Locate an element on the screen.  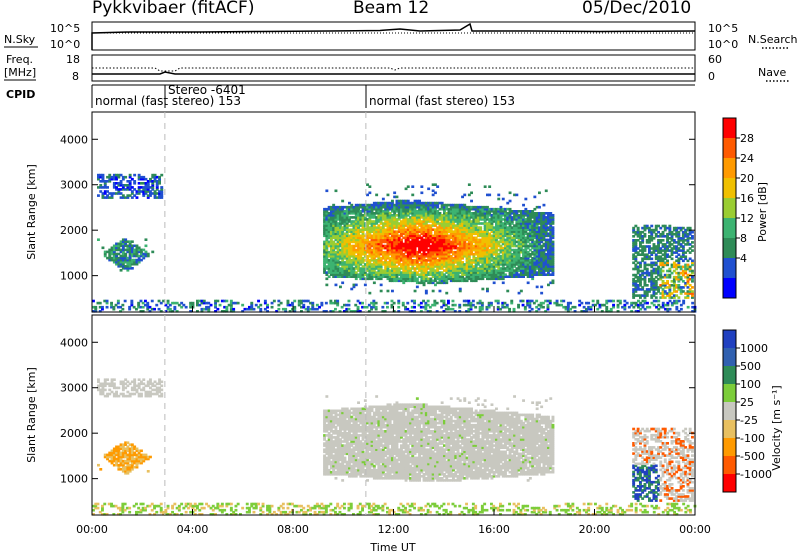
station-title: Pykkvibaer (fitACF) is located at coordinates (173, 9).